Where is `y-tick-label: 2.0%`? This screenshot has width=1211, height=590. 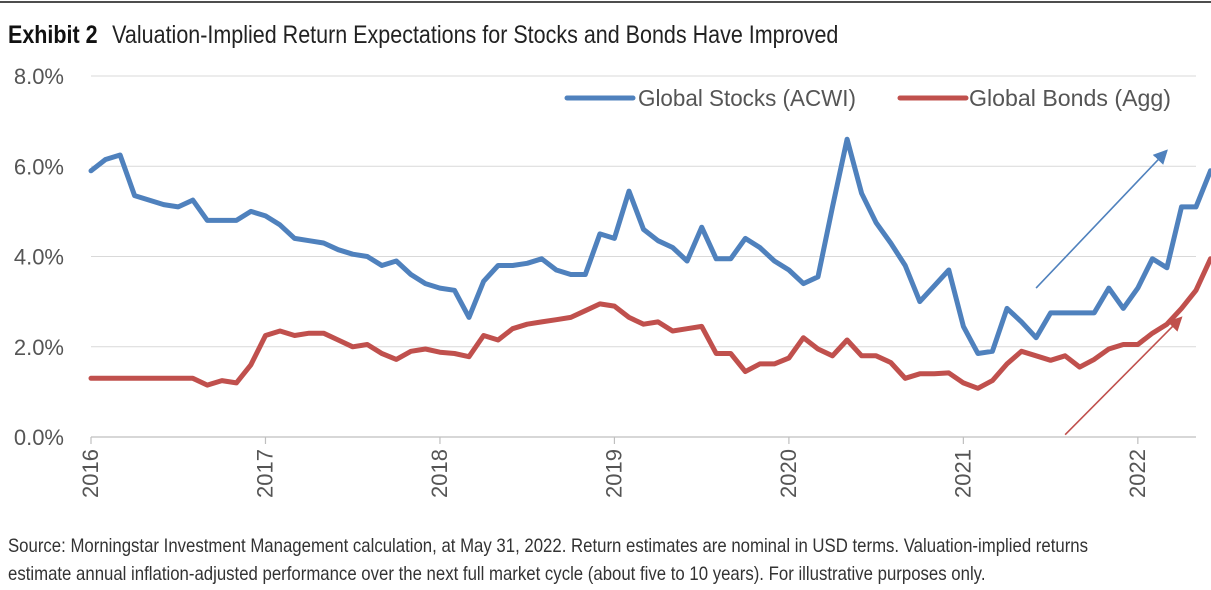
y-tick-label: 2.0% is located at coordinates (39, 347).